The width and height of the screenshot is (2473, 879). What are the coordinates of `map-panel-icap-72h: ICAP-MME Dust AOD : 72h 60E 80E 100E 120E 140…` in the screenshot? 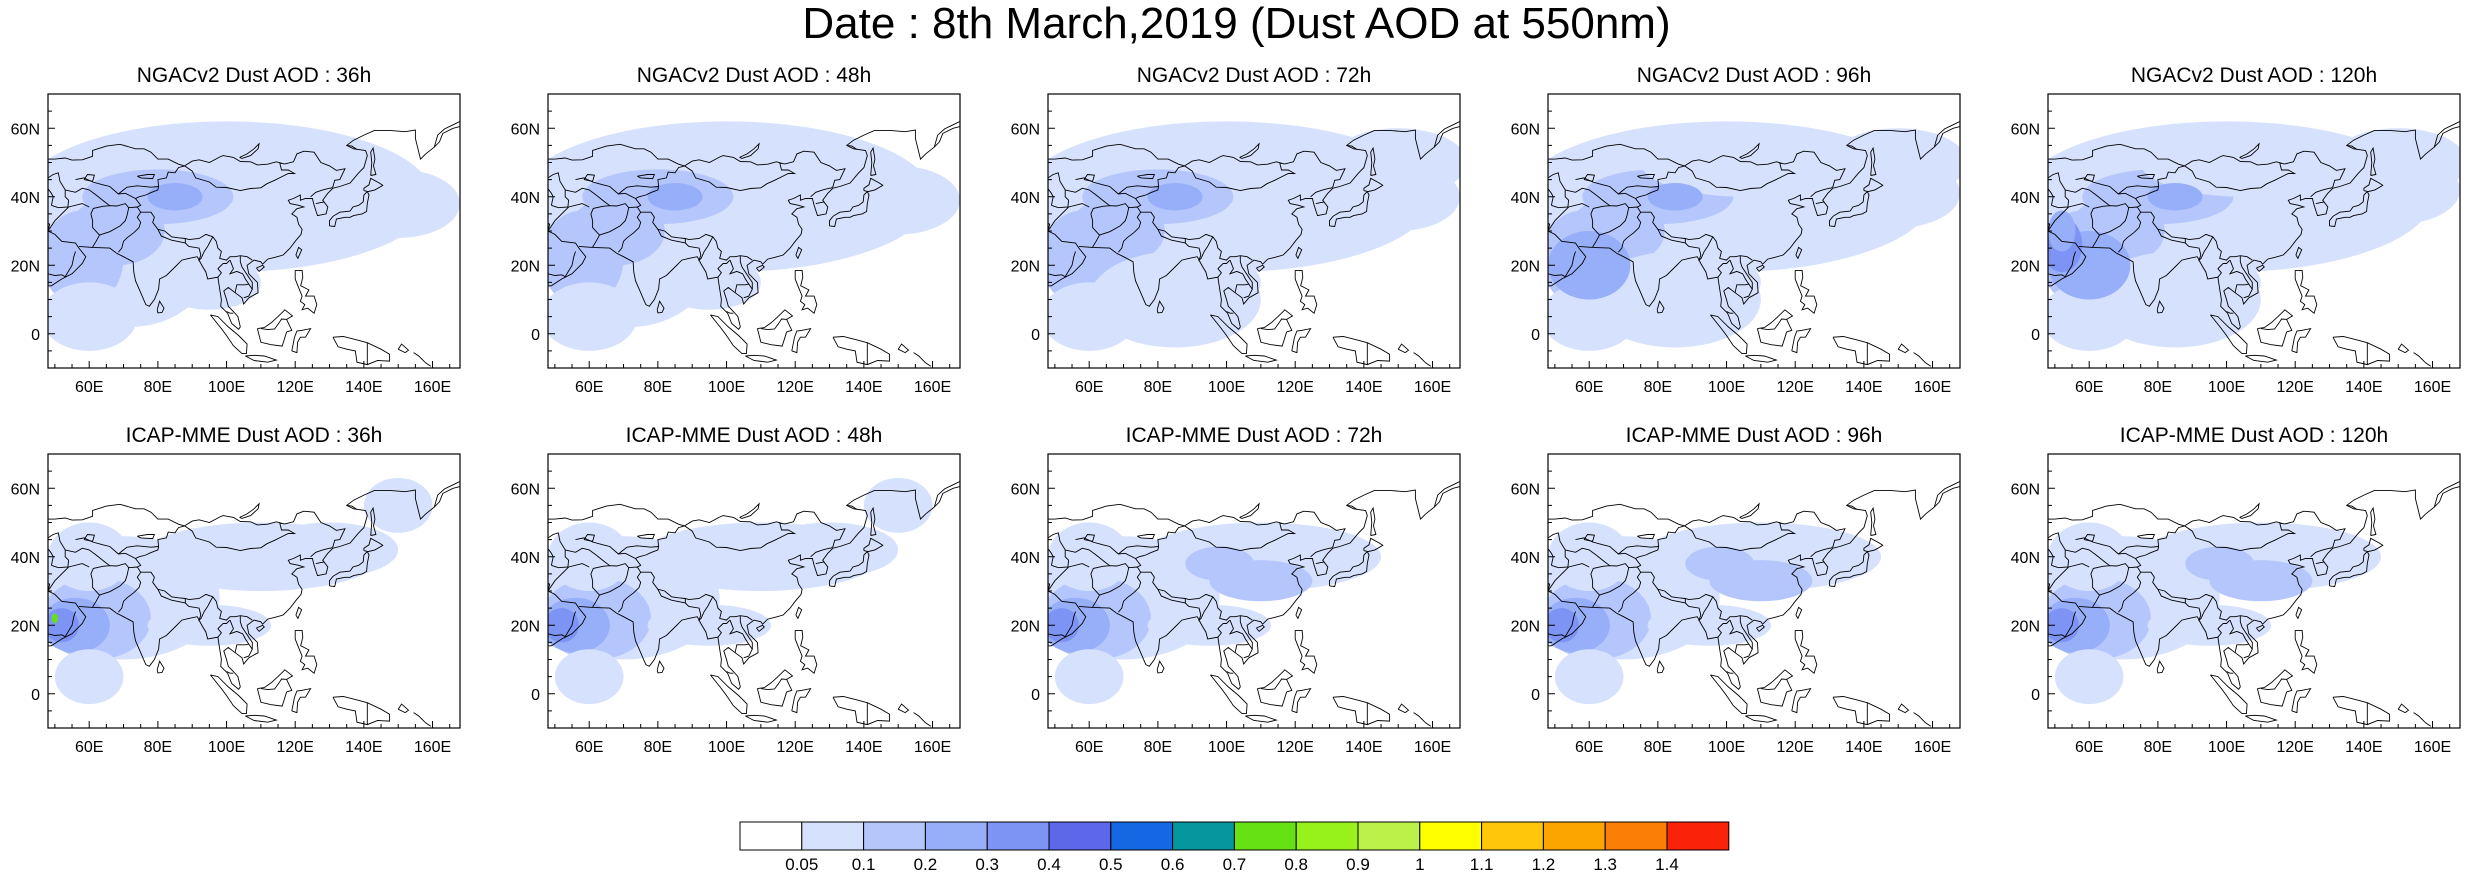 It's located at (1237, 596).